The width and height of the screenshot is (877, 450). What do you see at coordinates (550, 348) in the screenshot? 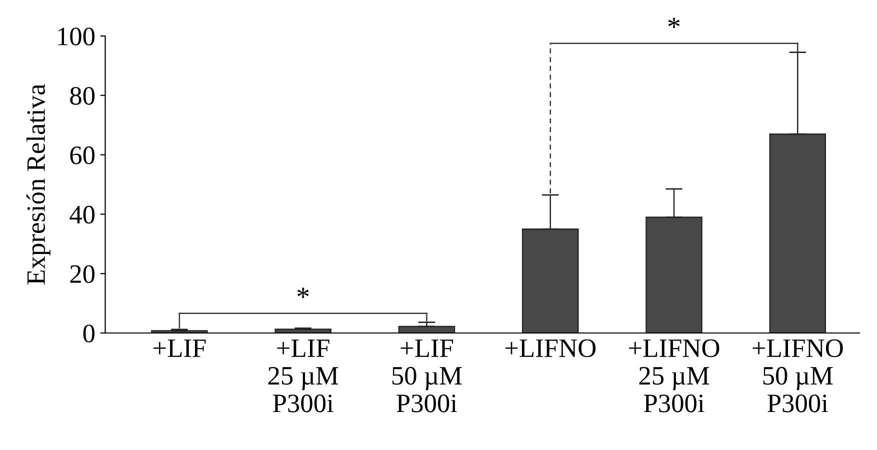
I see `x-tick-label: +LIFNO` at bounding box center [550, 348].